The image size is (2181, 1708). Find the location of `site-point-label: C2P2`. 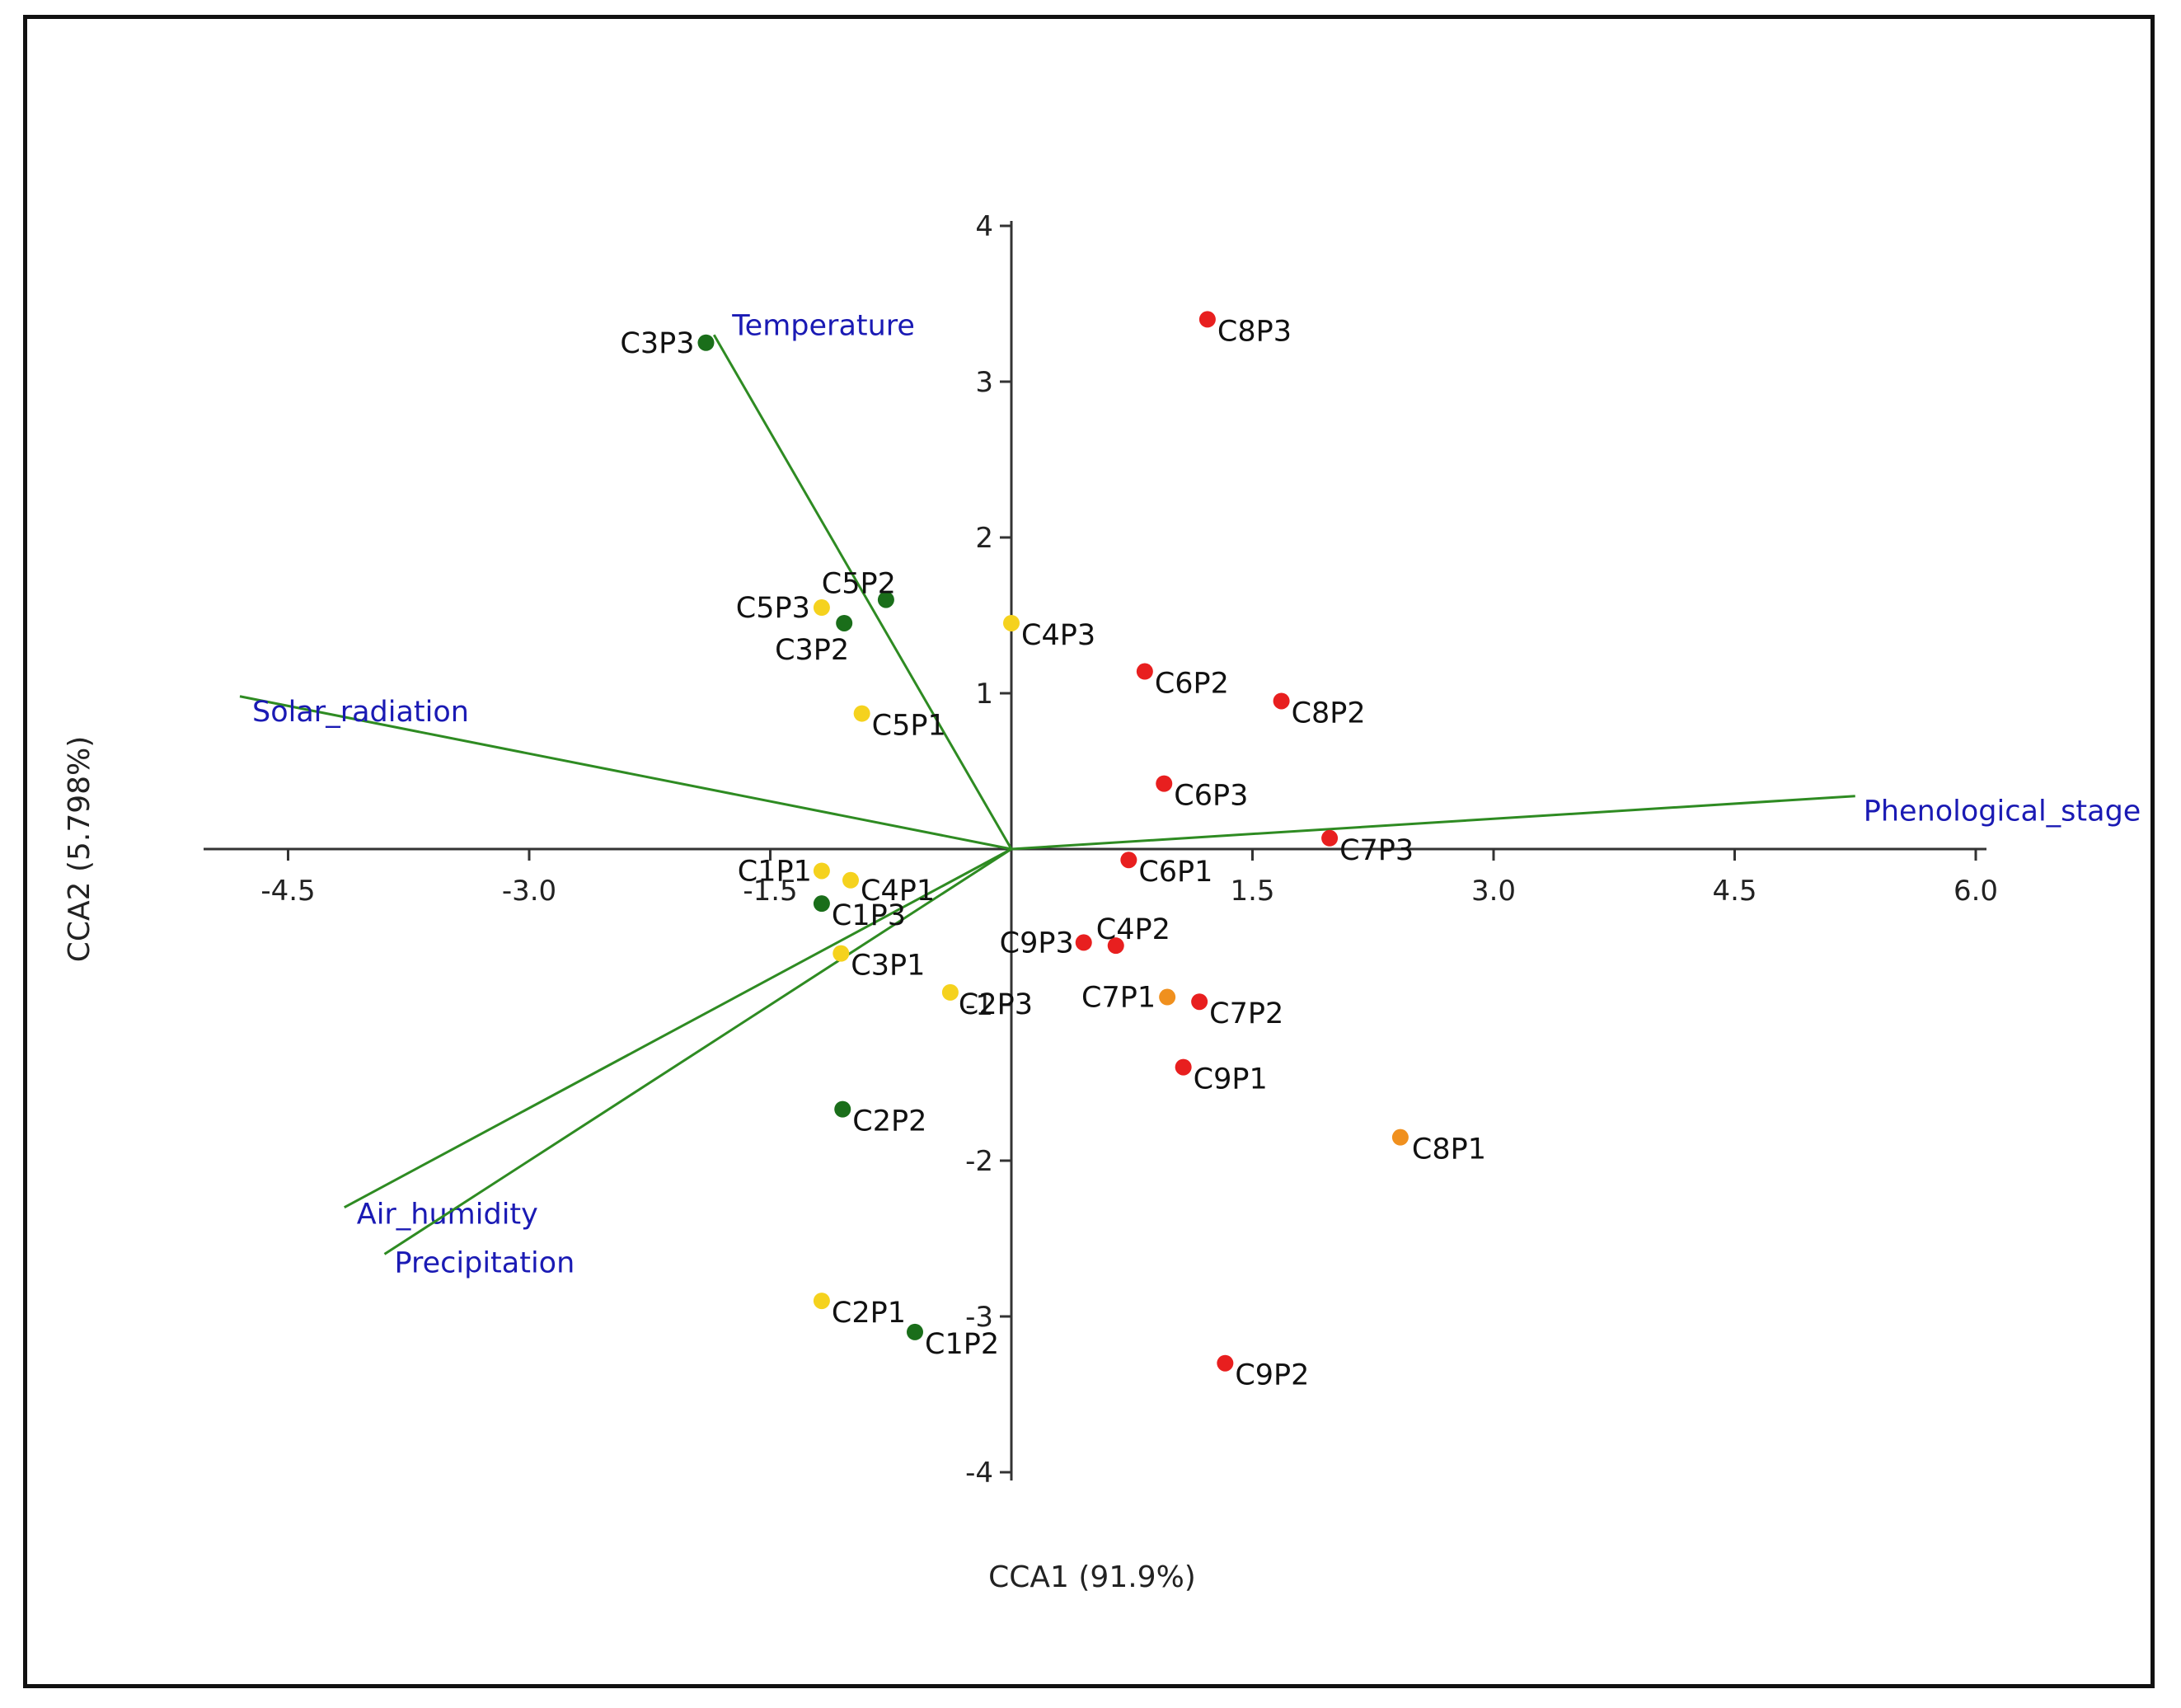

site-point-label: C2P2 is located at coordinates (889, 1121).